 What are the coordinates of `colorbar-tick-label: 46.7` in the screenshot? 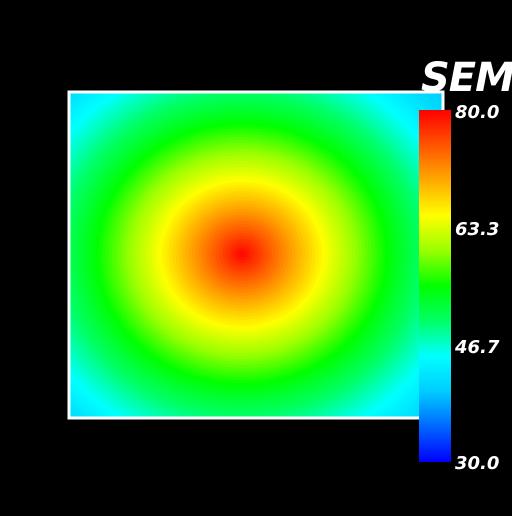 It's located at (477, 347).